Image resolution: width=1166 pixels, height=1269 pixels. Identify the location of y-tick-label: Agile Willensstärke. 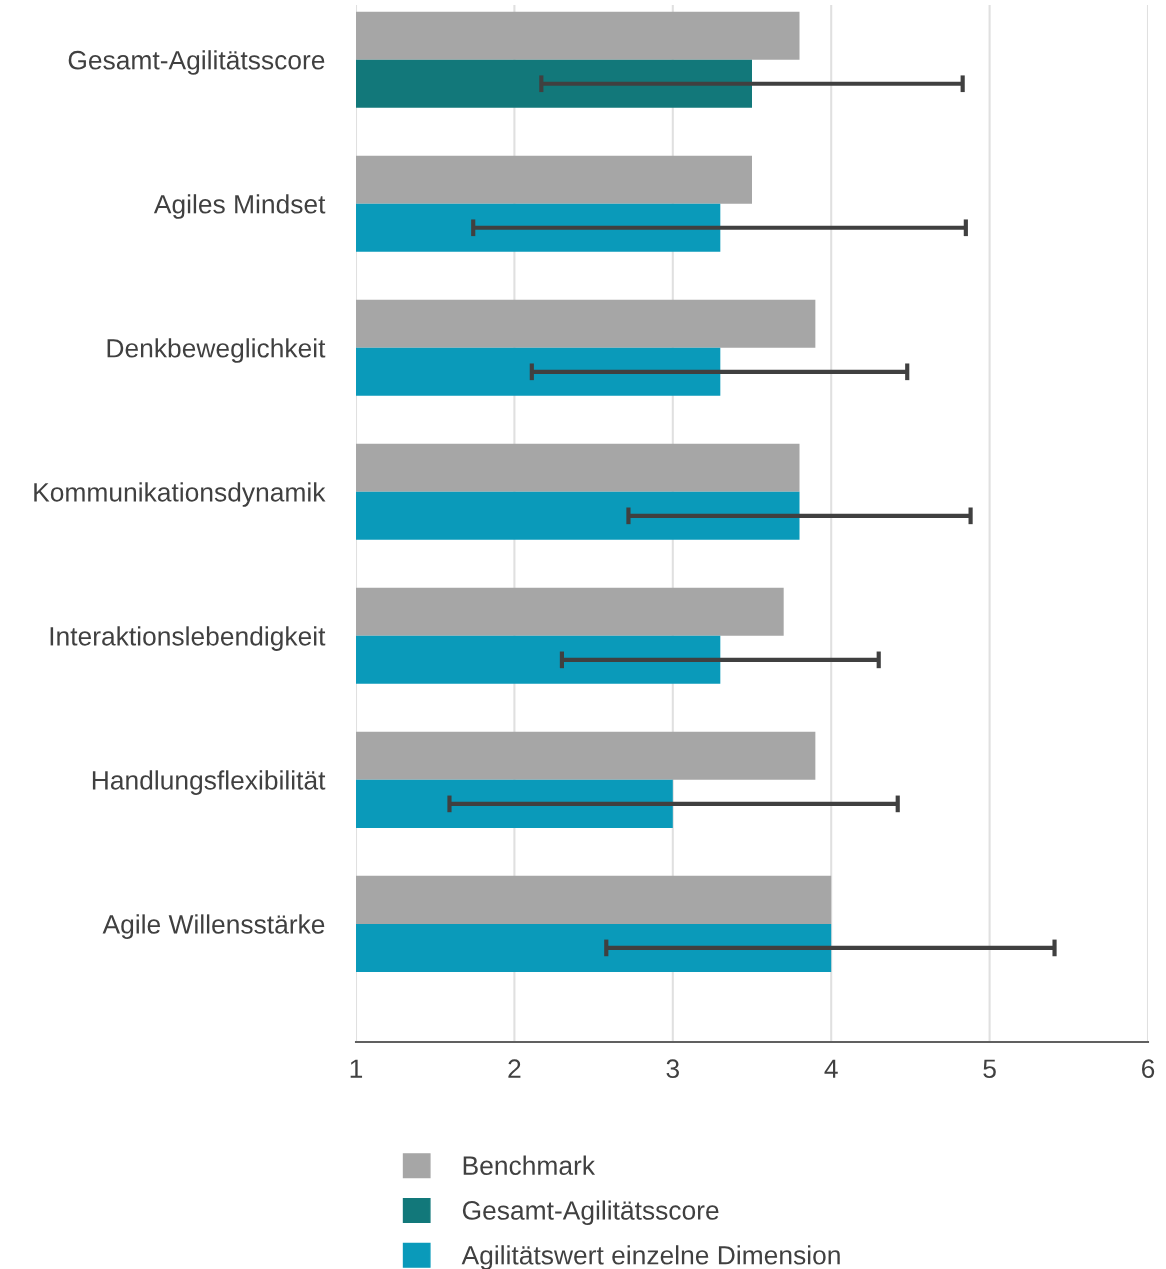
(213, 926).